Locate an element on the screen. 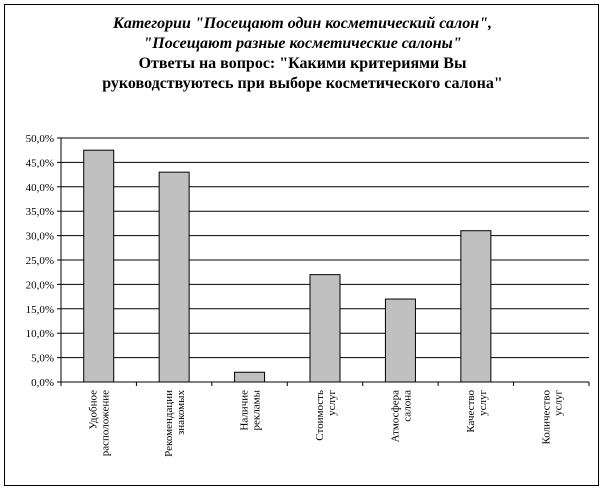 The height and width of the screenshot is (491, 605). x-tick-label: Атмосфера салона is located at coordinates (401, 416).